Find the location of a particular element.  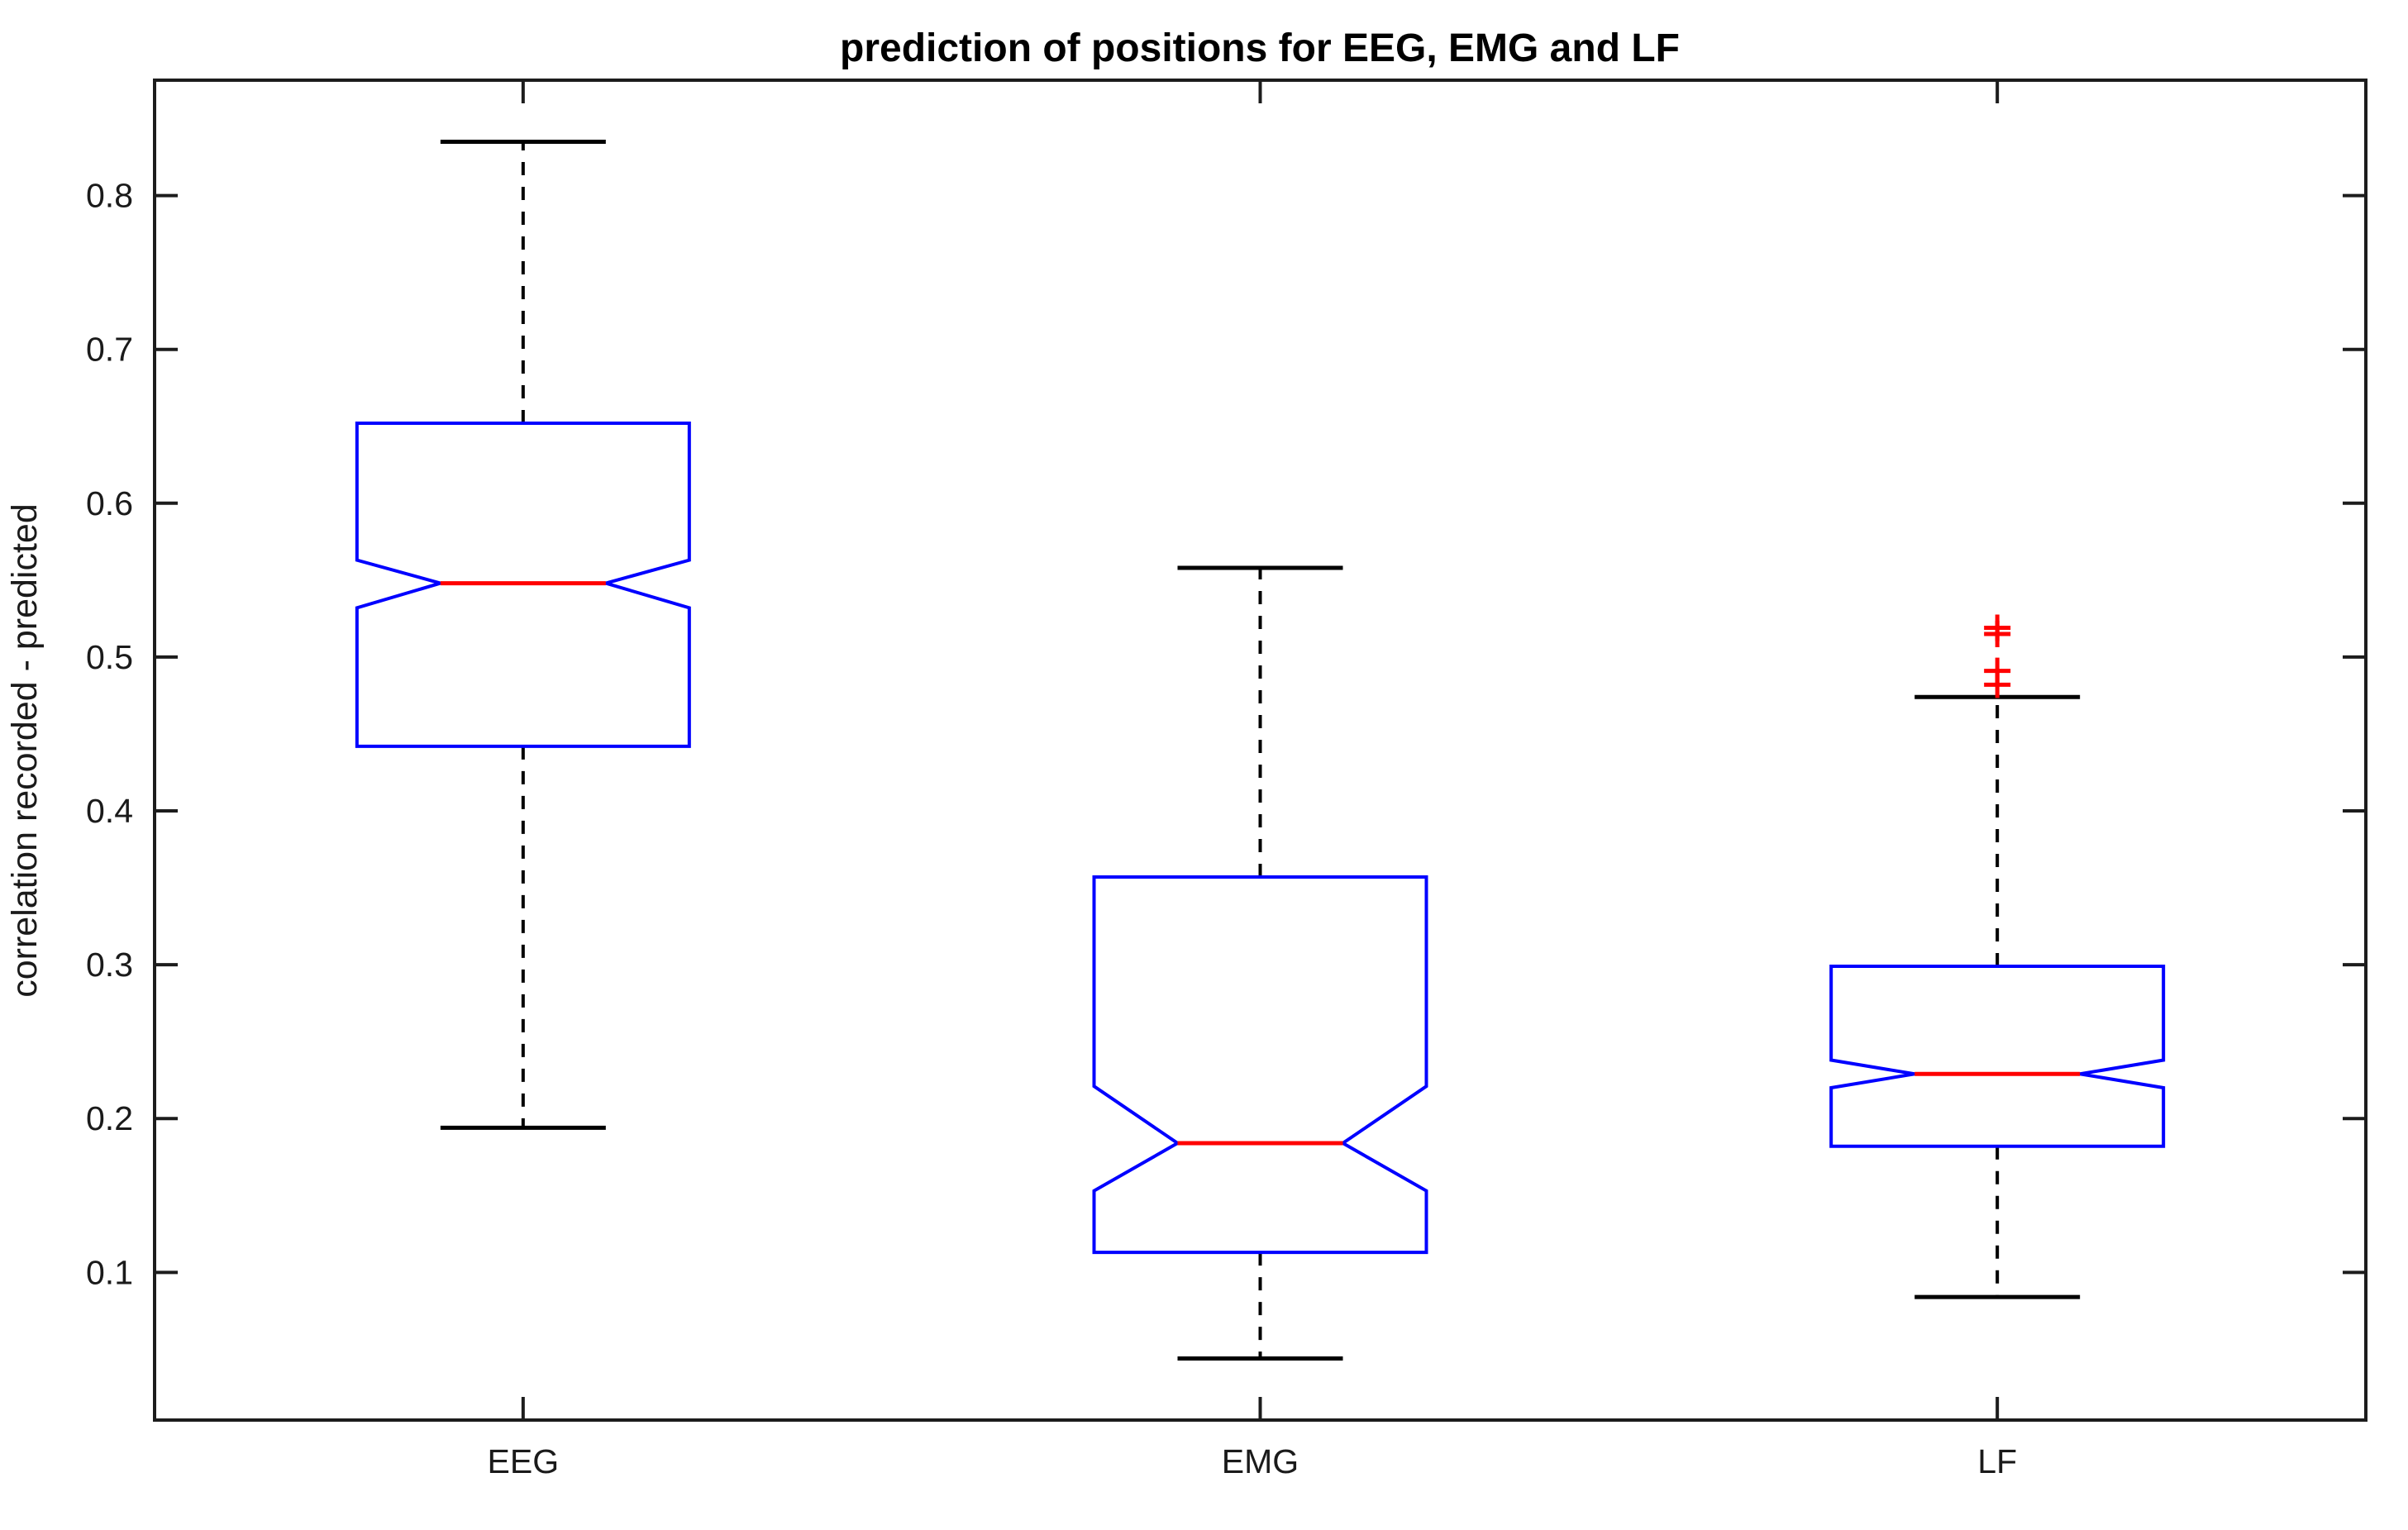

y-tick-label: 0.4 is located at coordinates (109, 811).